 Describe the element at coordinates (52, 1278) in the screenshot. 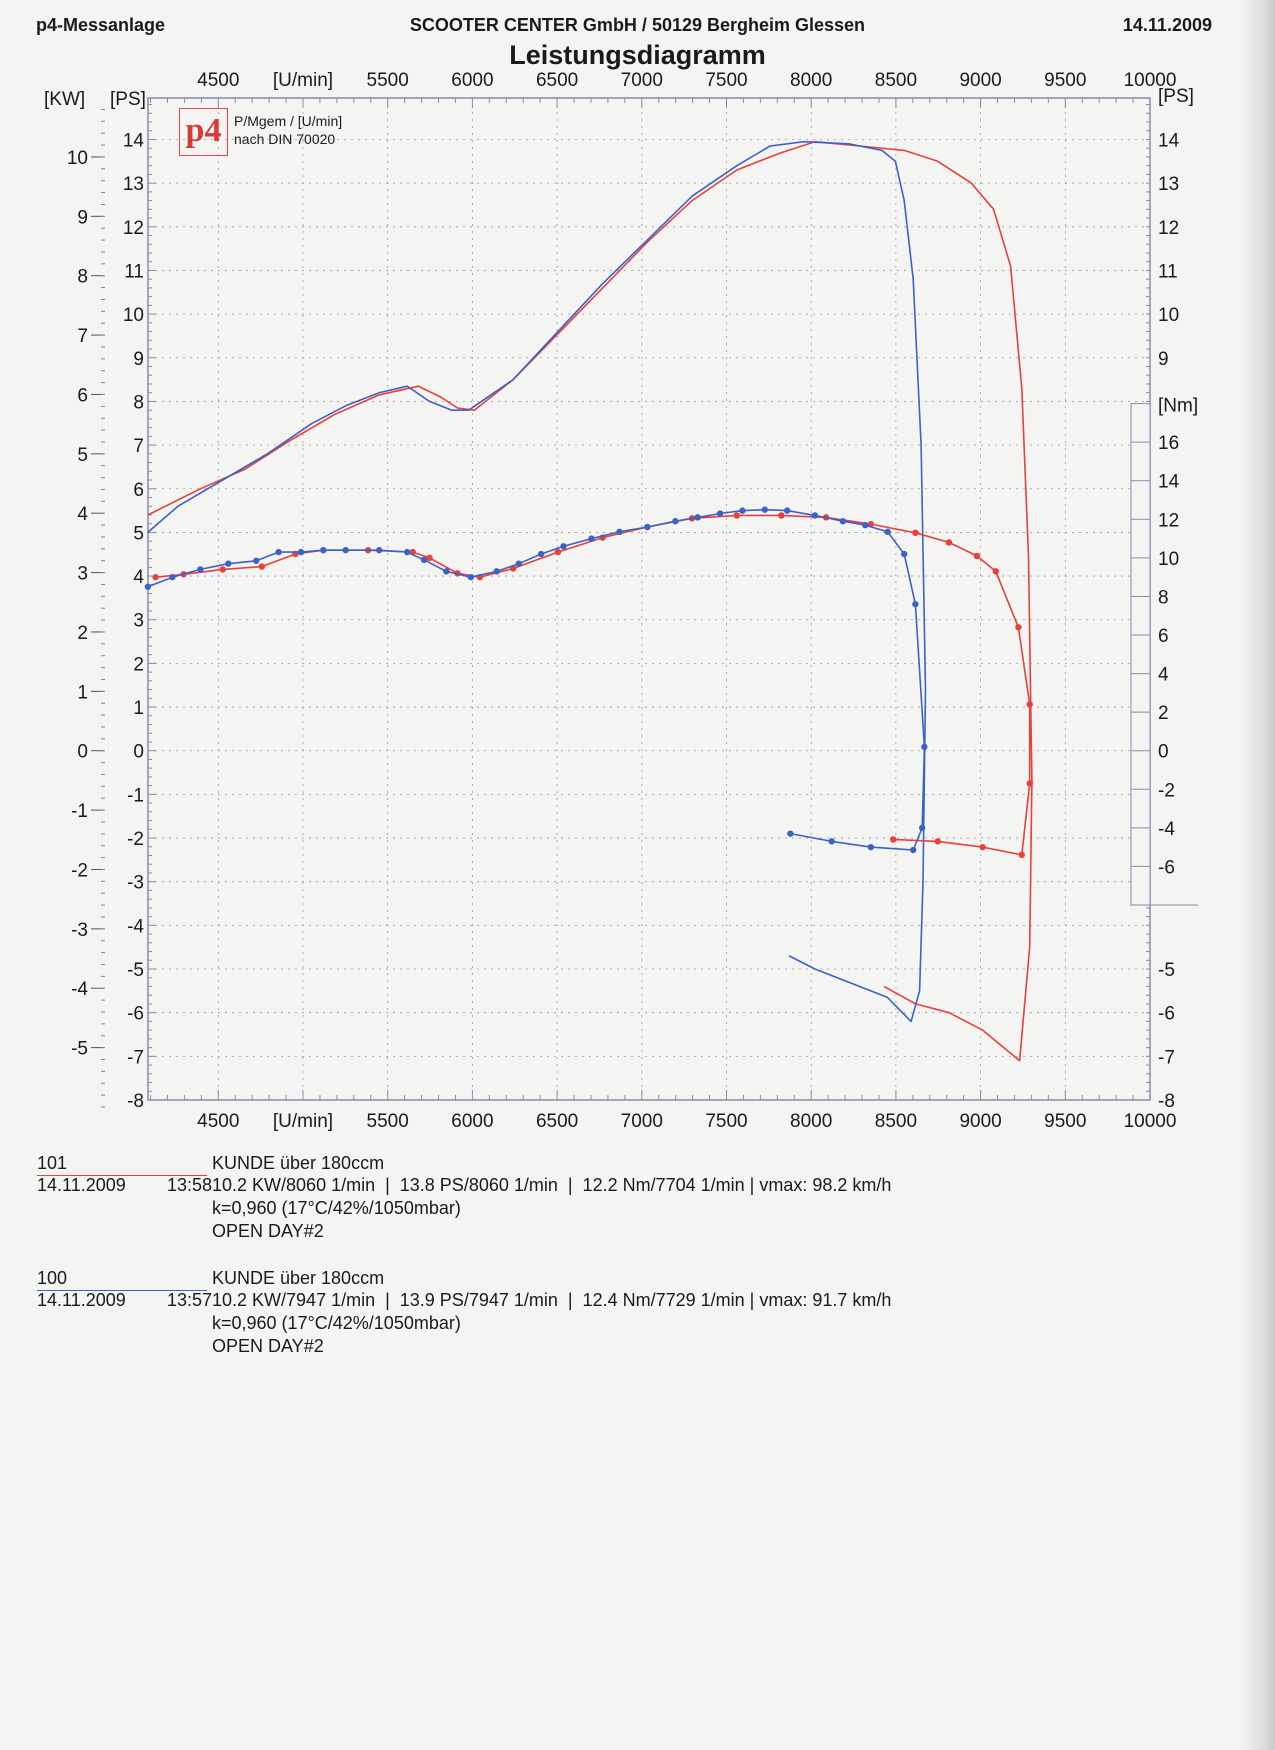

I see `run-id: 100` at that location.